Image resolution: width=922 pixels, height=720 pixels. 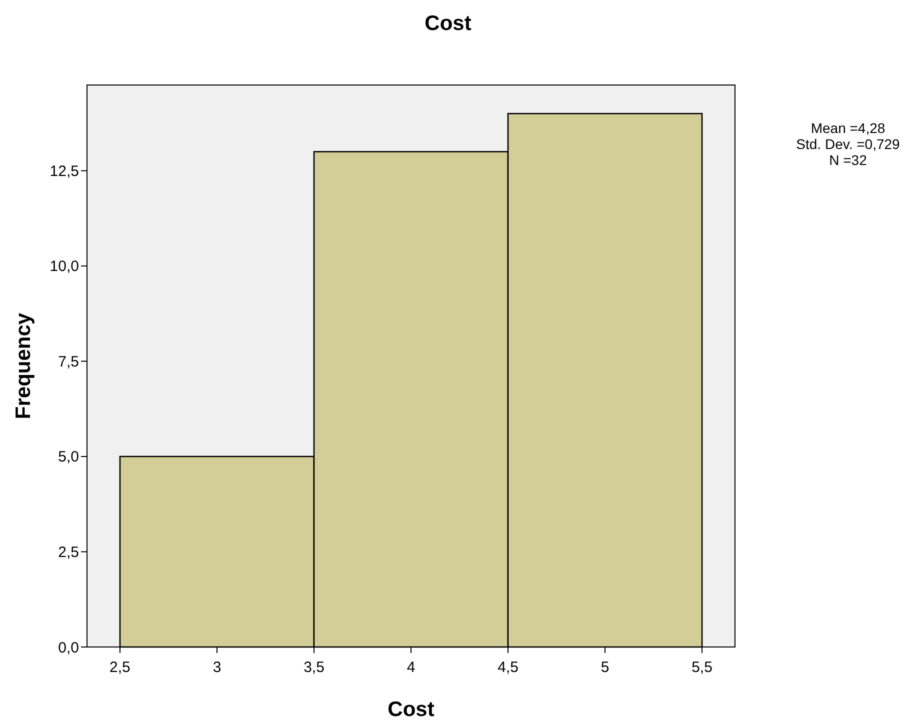 I want to click on y-tick-label: 12,5, so click(x=64, y=171).